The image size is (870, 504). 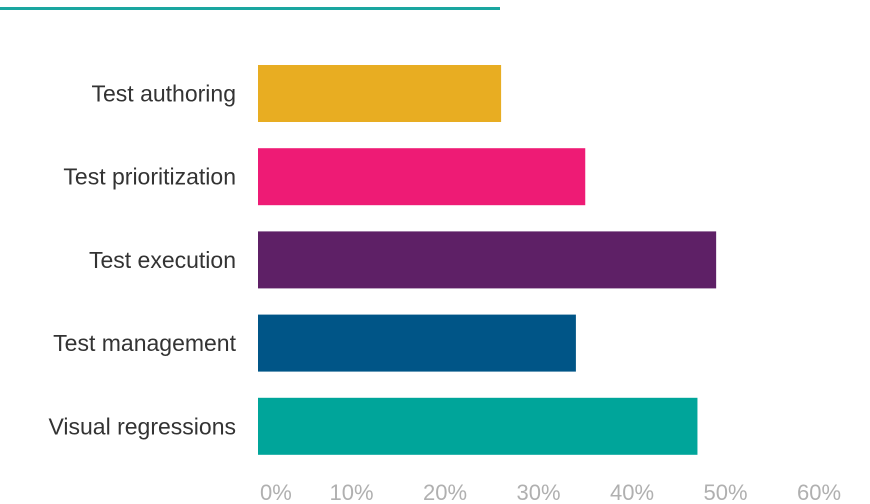 I want to click on x-tick-label: 30%, so click(x=538, y=492).